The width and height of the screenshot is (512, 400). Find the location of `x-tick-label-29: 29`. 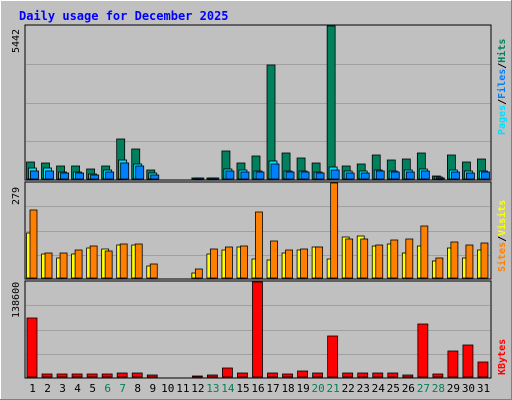

x-tick-label-29: 29 is located at coordinates (453, 388).